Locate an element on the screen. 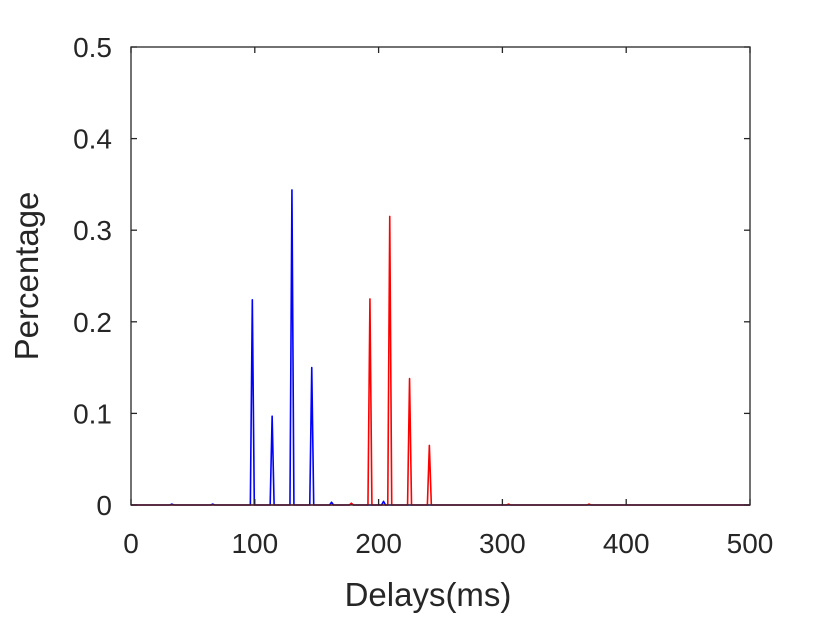 The width and height of the screenshot is (830, 617). x-tick-label: 200 is located at coordinates (378, 543).